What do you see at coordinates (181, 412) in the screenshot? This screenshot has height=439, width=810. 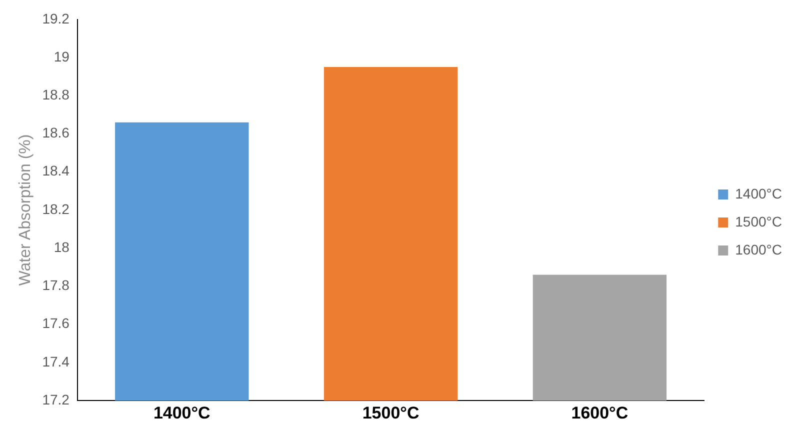 I see `x-tick-label: 1400°C` at bounding box center [181, 412].